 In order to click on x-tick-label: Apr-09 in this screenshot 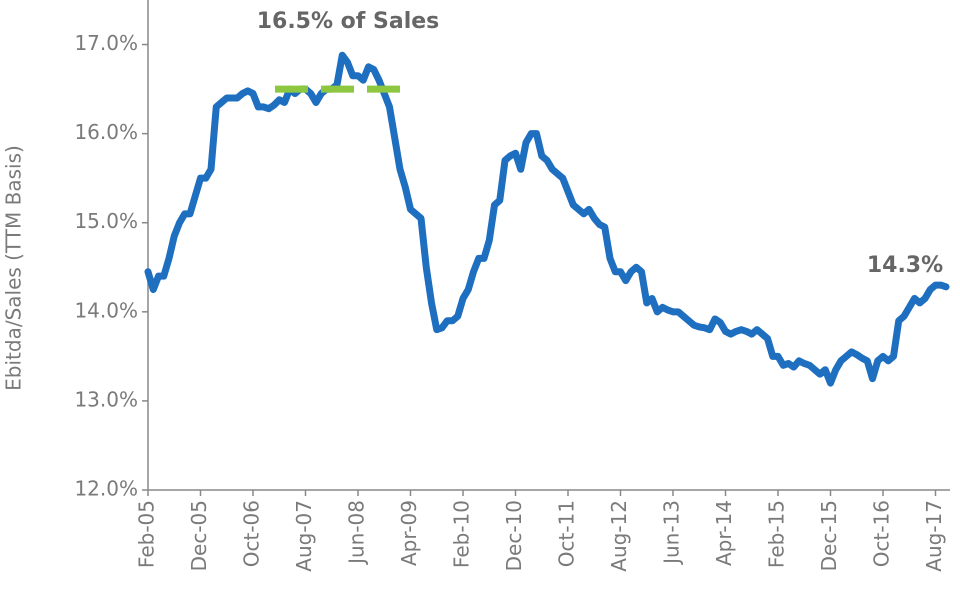, I will do `click(409, 533)`.